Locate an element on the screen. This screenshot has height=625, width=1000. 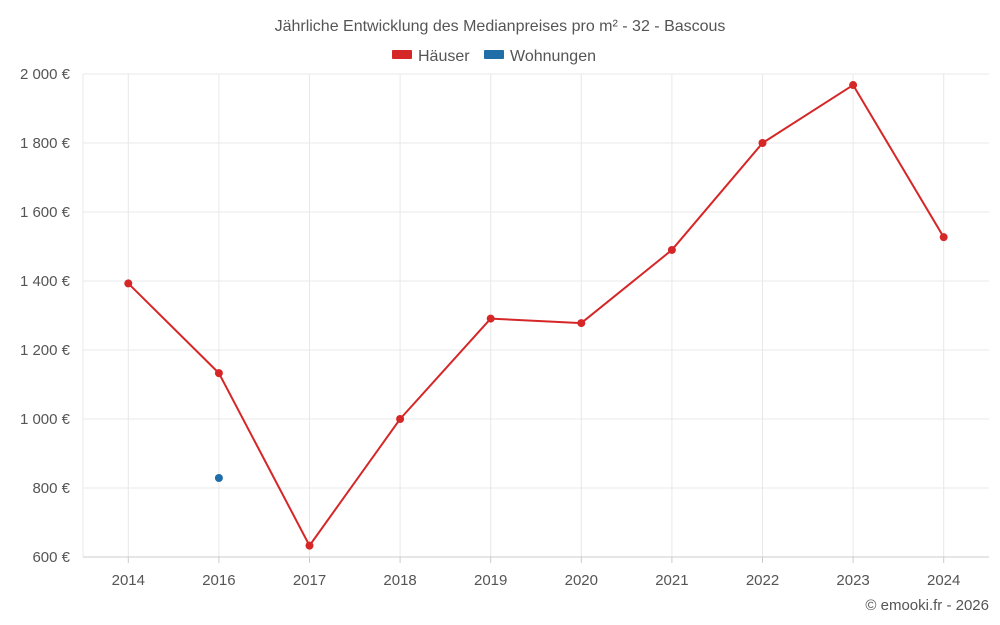
legend: Häuser Wohnungen is located at coordinates (494, 56).